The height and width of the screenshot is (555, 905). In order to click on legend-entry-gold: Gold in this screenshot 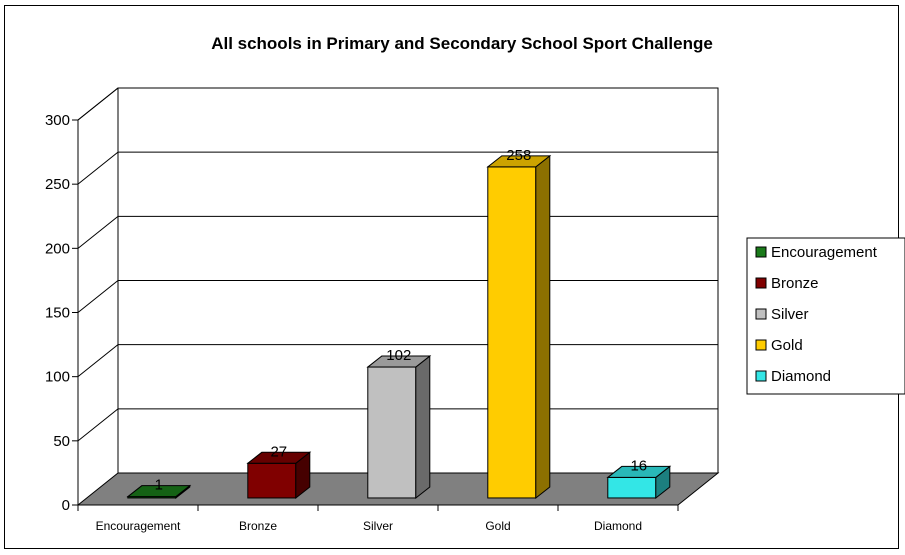, I will do `click(779, 345)`.